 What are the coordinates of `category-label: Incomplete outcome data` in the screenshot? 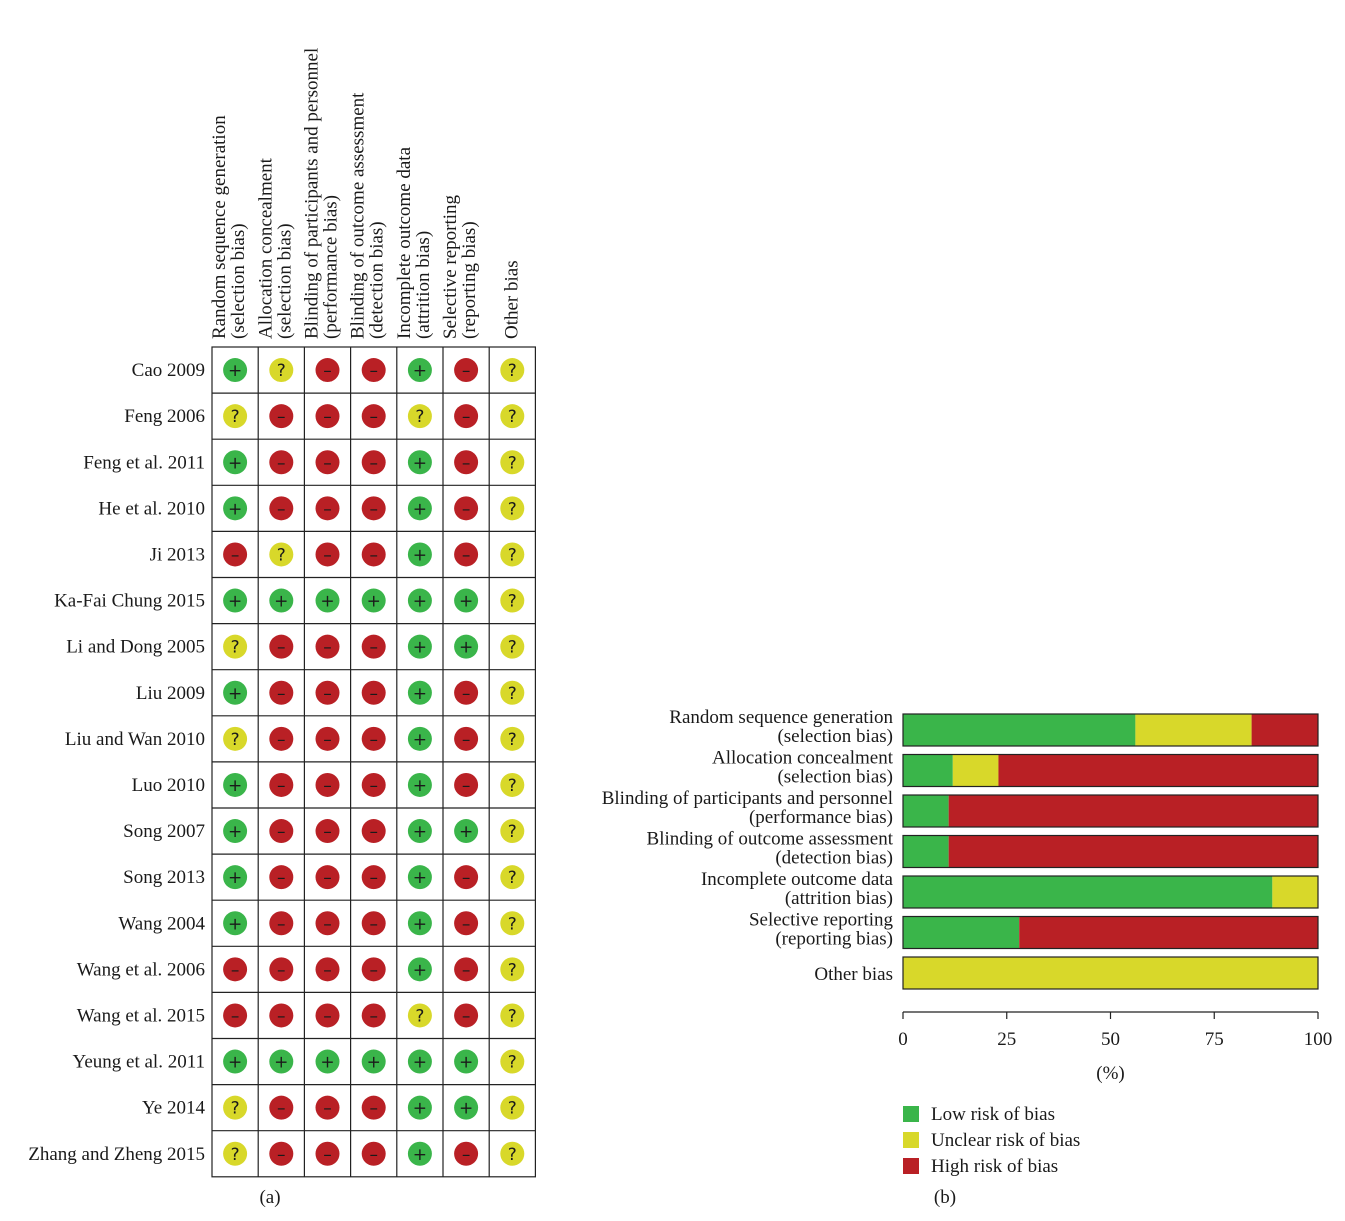 It's located at (797, 879).